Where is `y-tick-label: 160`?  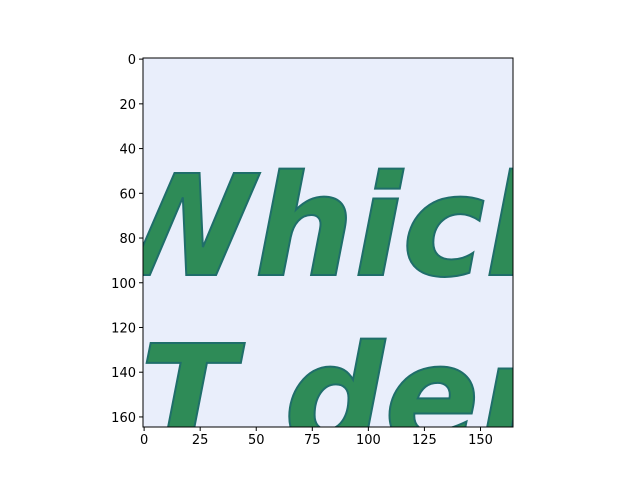
y-tick-label: 160 is located at coordinates (123, 418).